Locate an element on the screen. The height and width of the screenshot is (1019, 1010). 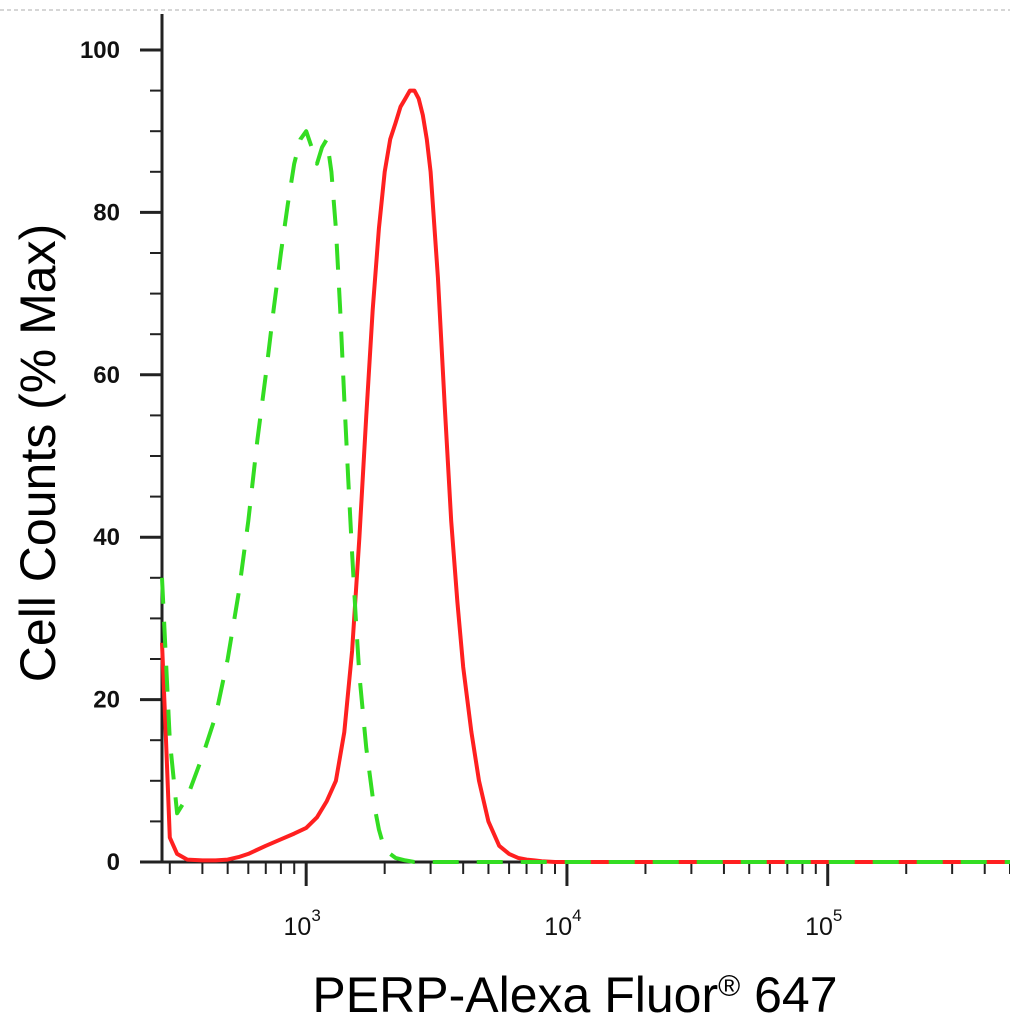
y-tick-label: 0 is located at coordinates (113, 862).